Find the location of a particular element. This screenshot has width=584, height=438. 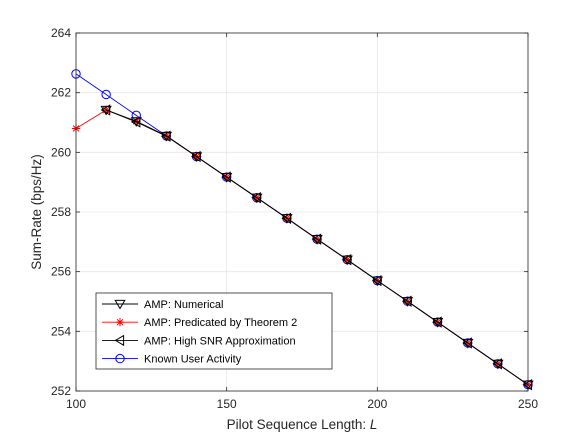

x-axis-label-variable: L is located at coordinates (374, 424).